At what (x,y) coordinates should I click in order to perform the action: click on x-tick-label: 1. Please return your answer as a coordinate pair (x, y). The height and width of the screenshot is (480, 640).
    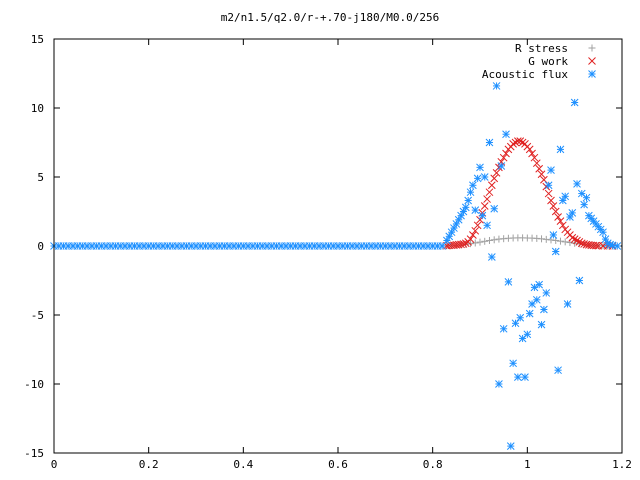
    Looking at the image, I should click on (527, 464).